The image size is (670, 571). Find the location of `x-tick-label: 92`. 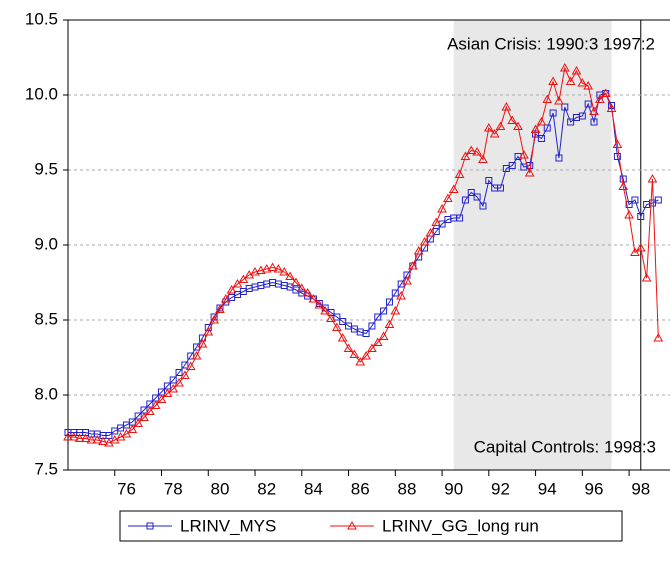

x-tick-label: 92 is located at coordinates (500, 488).